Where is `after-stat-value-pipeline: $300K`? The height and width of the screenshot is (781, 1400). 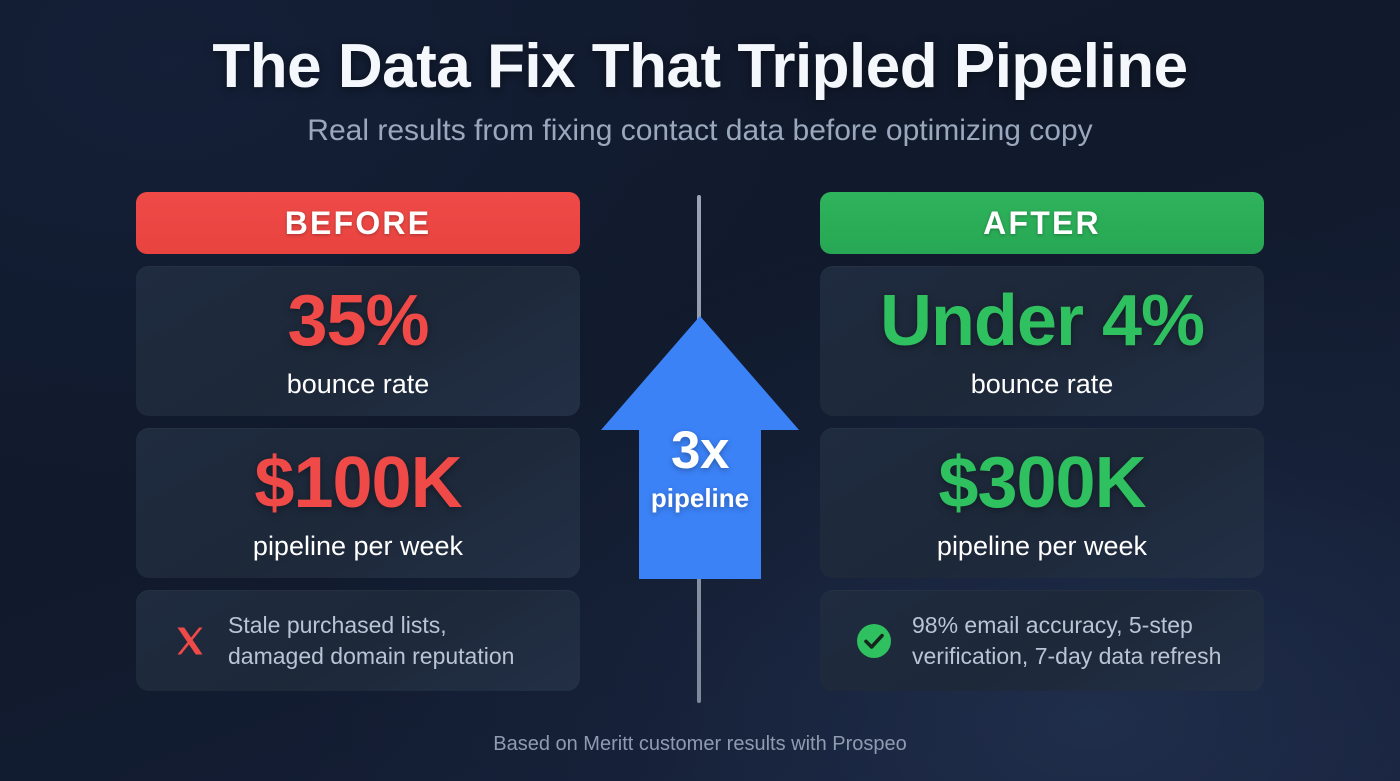
after-stat-value-pipeline: $300K is located at coordinates (1042, 482).